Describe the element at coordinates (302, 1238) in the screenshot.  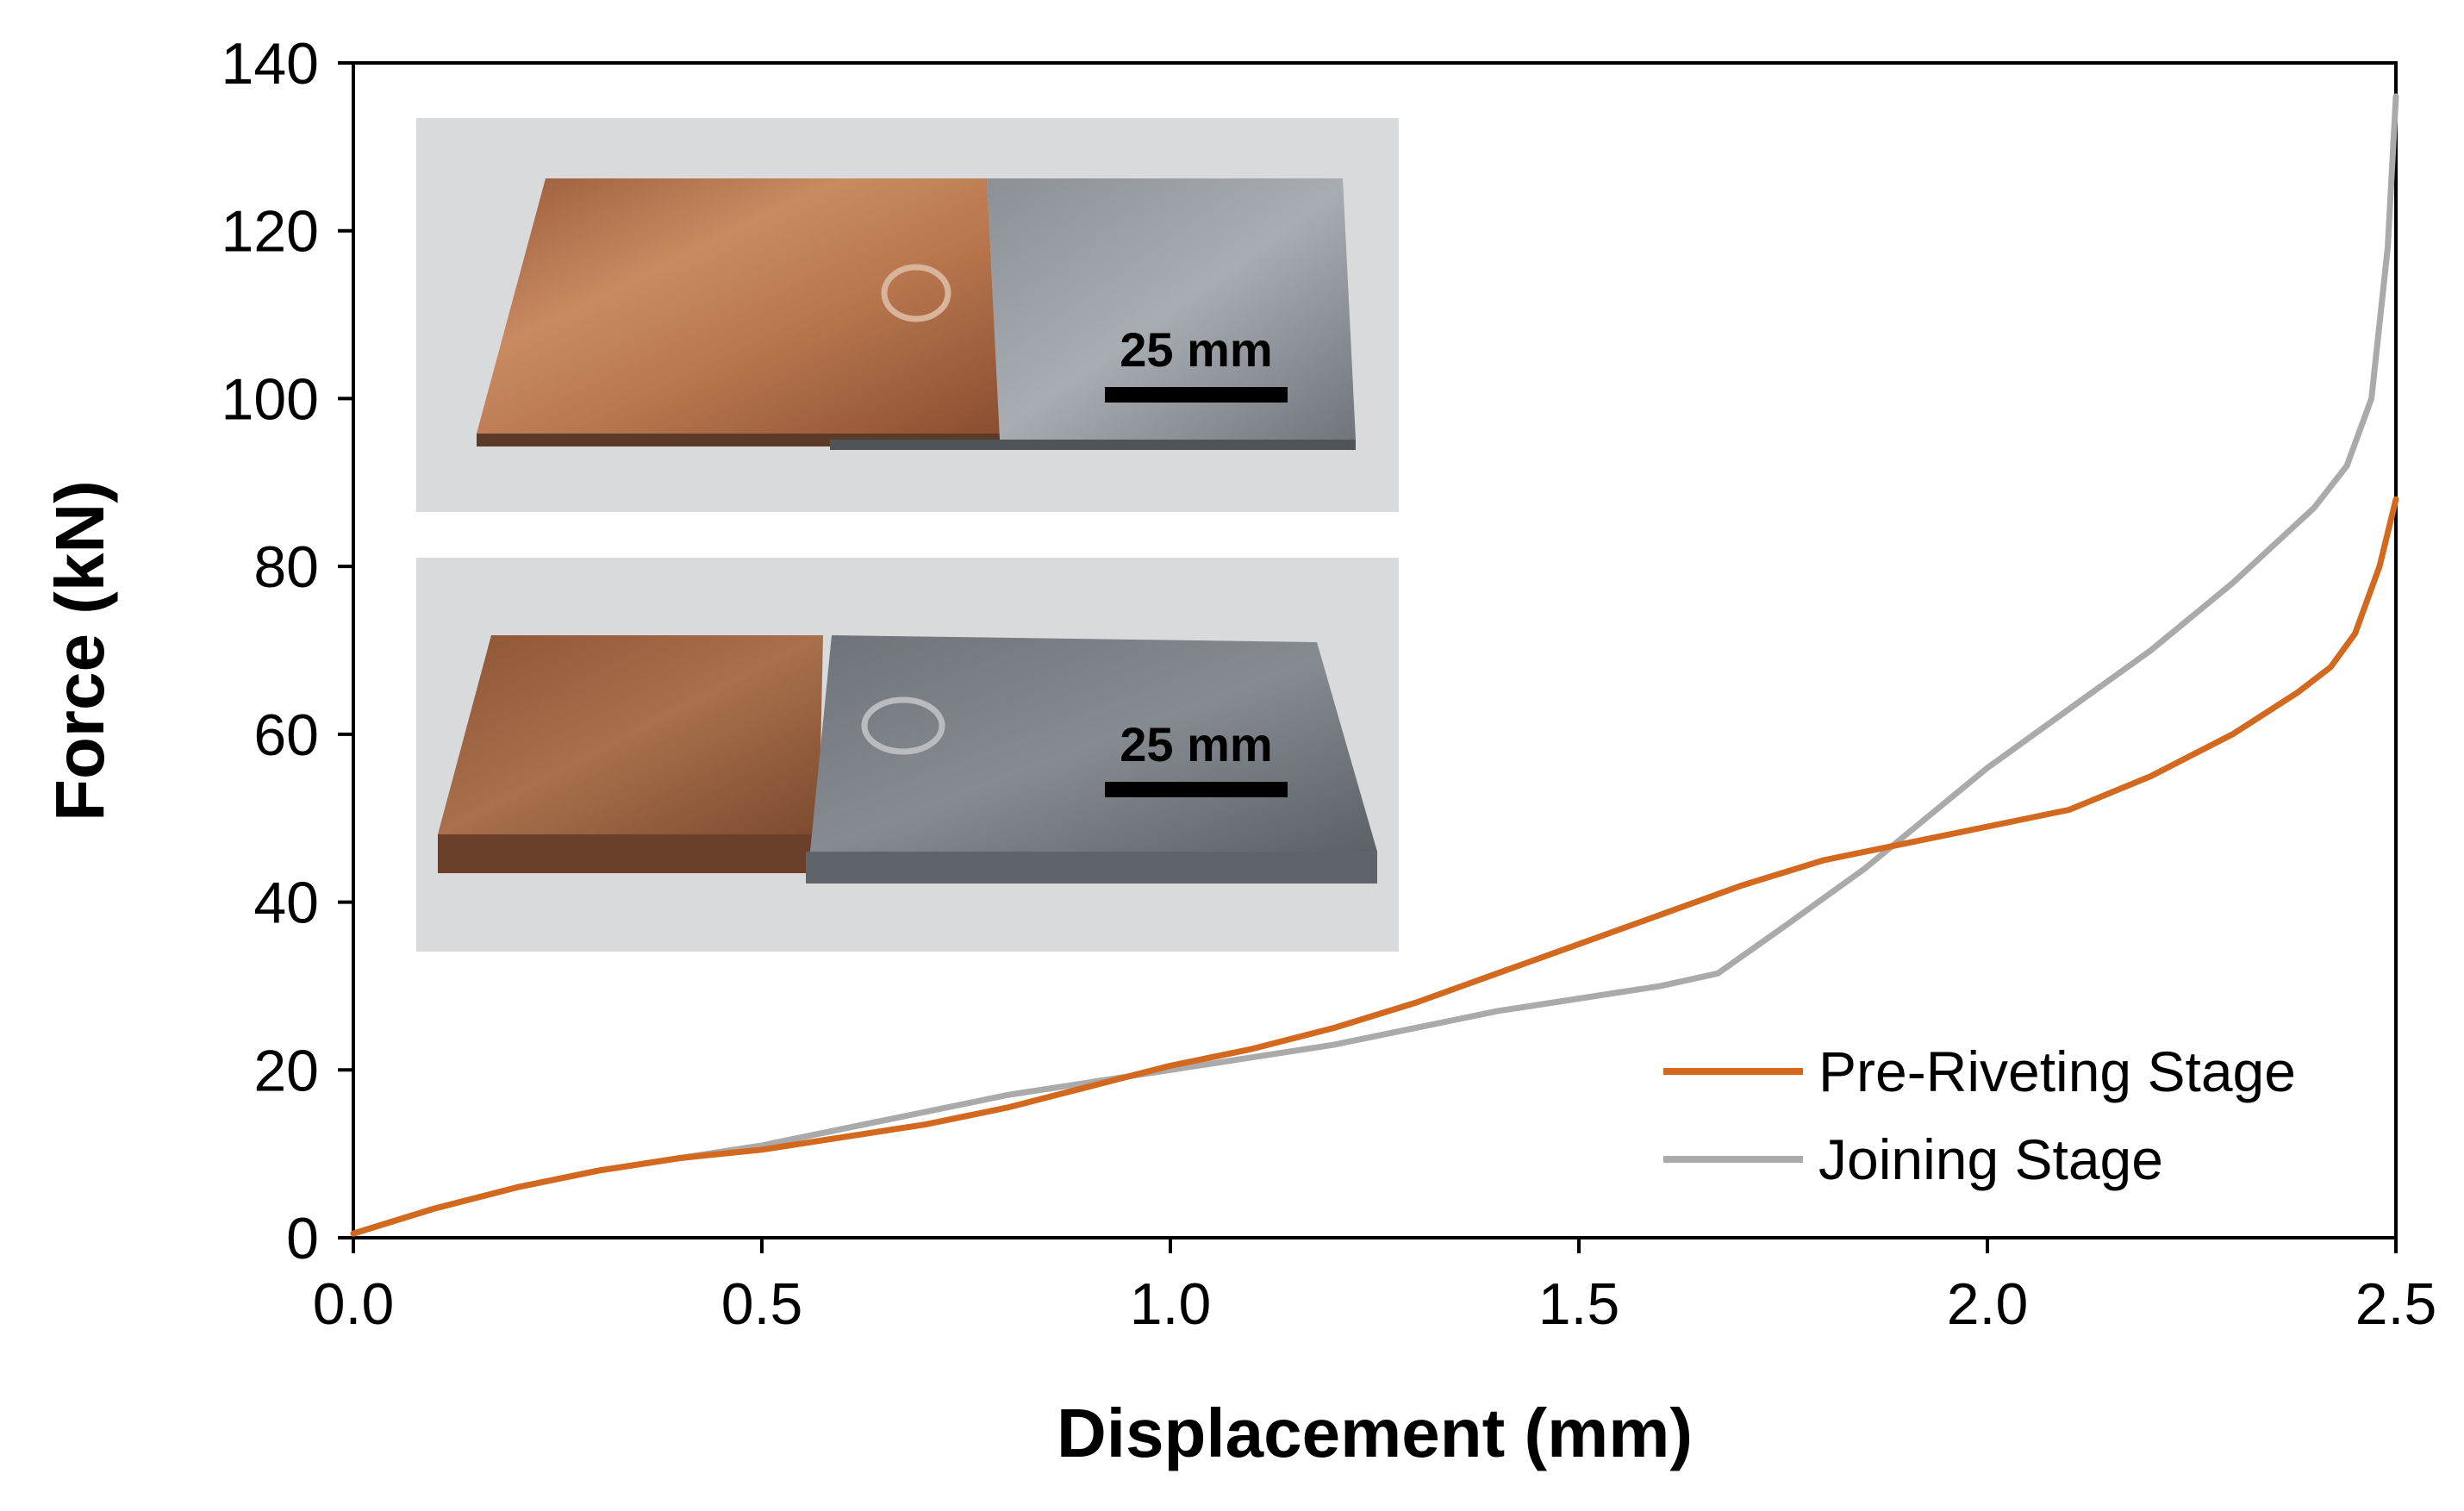
I see `y-tick-label: 0` at that location.